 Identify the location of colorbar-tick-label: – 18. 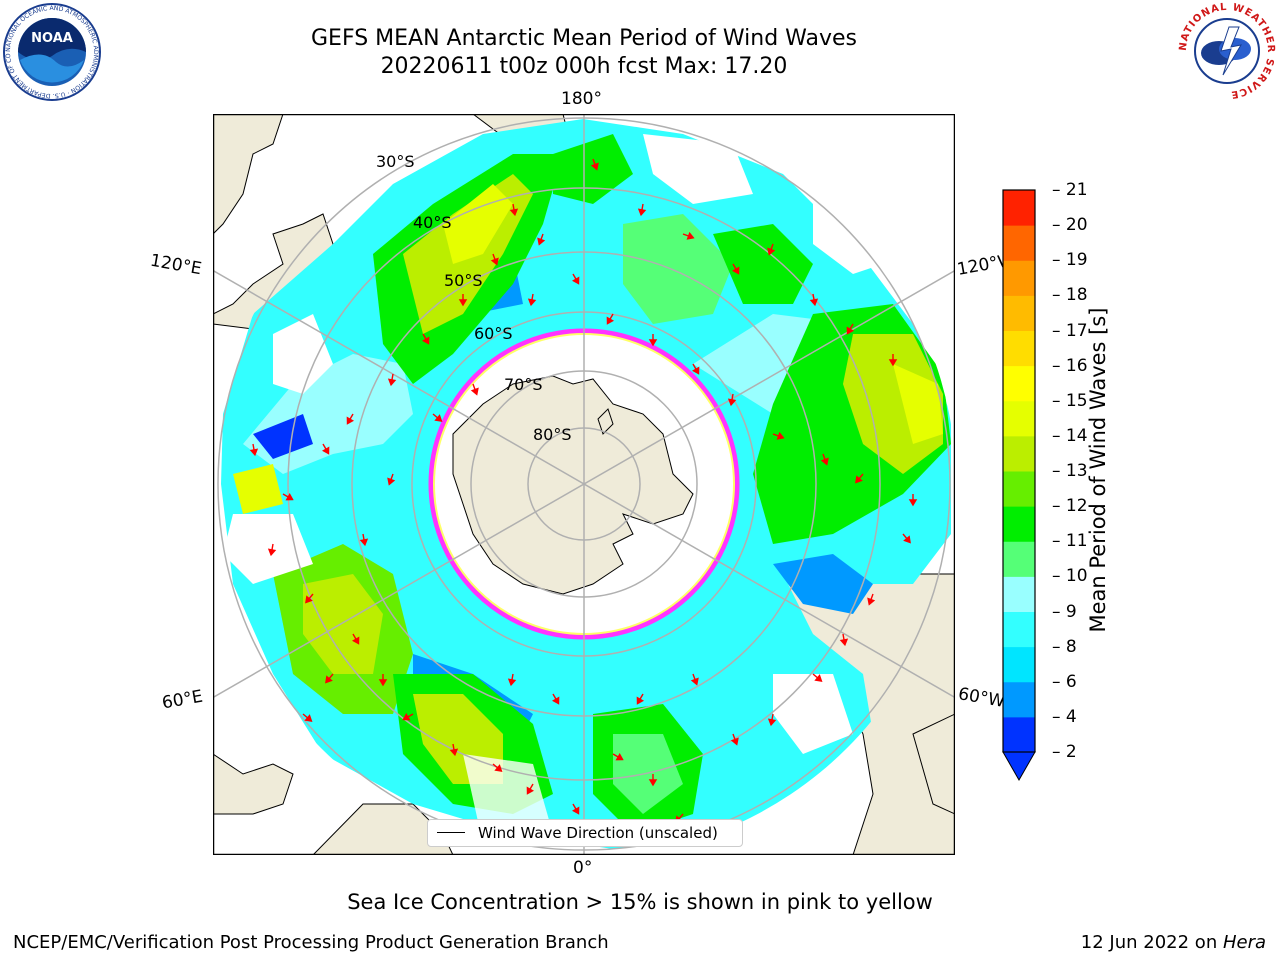
(1070, 295).